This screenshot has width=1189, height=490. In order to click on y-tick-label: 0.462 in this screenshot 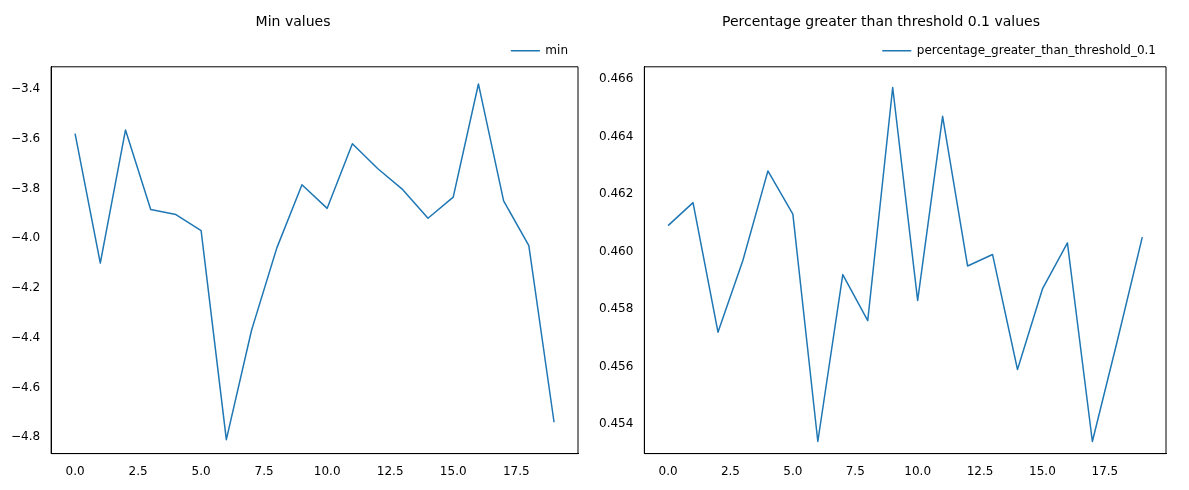, I will do `click(616, 193)`.